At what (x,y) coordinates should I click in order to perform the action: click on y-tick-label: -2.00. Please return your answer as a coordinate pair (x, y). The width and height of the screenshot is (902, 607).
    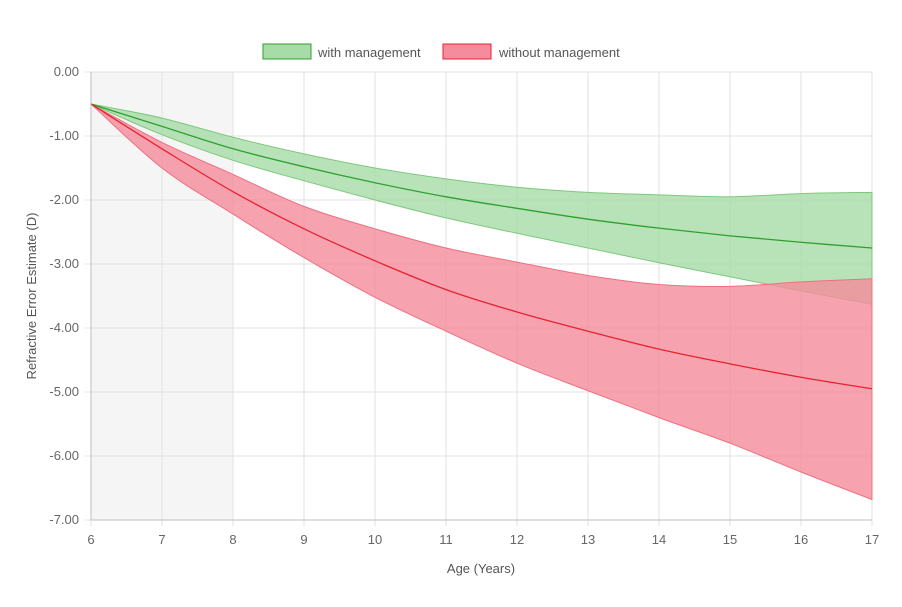
    Looking at the image, I should click on (64, 199).